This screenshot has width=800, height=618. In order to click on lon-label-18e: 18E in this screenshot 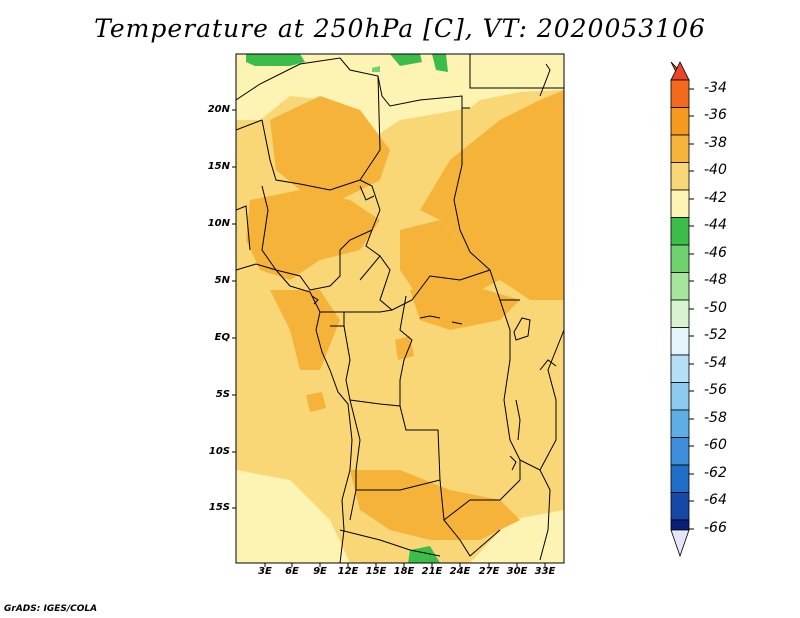, I will do `click(404, 571)`.